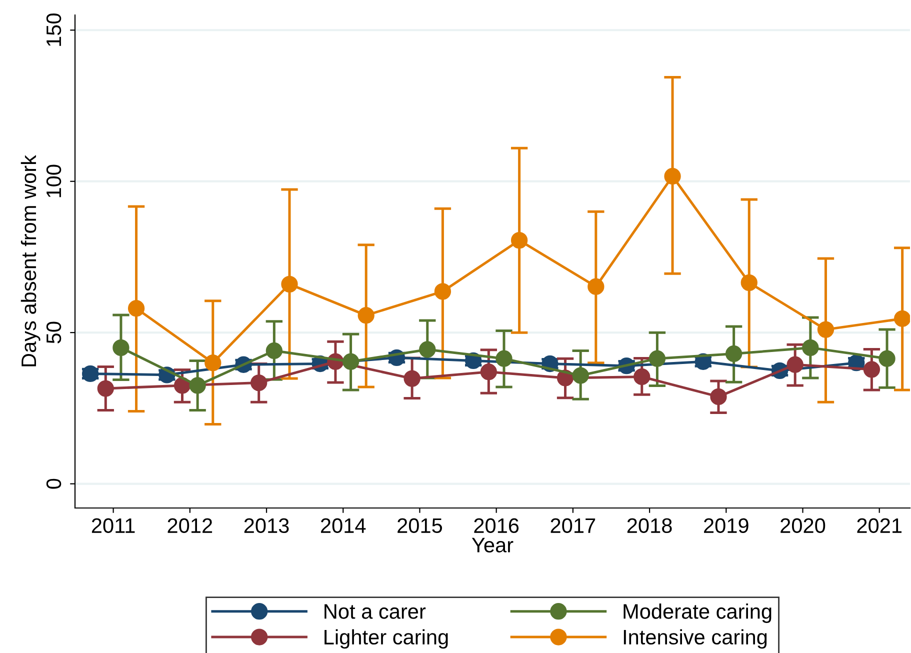  I want to click on x-tick-label: 2017, so click(573, 526).